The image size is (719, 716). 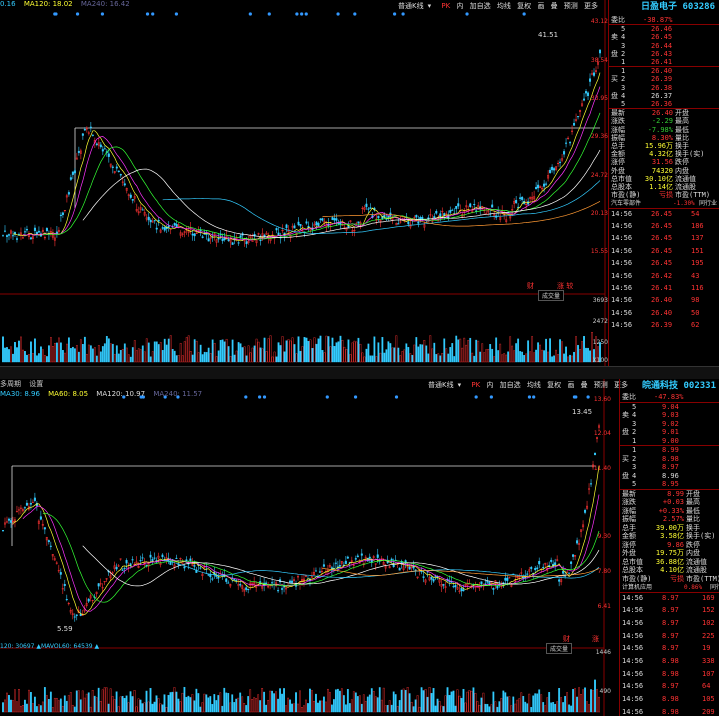 What do you see at coordinates (36, 384) in the screenshot?
I see `settings-button: 设置` at bounding box center [36, 384].